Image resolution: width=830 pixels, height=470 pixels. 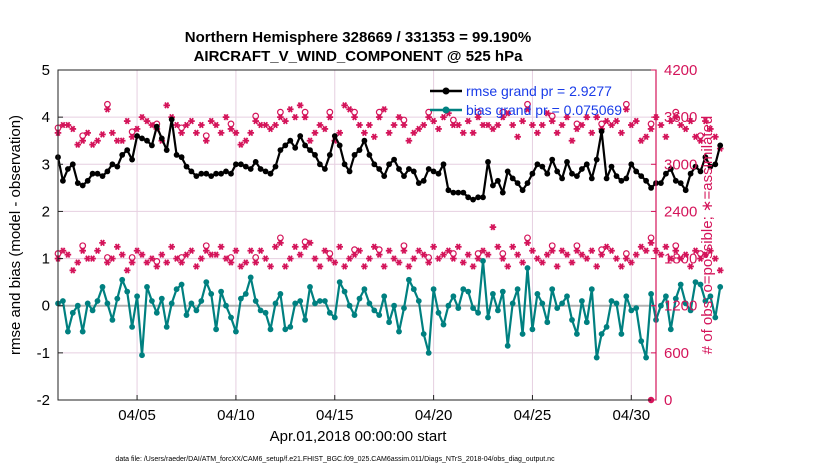 What do you see at coordinates (539, 91) in the screenshot?
I see `legend-rmse-label: rmse grand pr = 2.9277` at bounding box center [539, 91].